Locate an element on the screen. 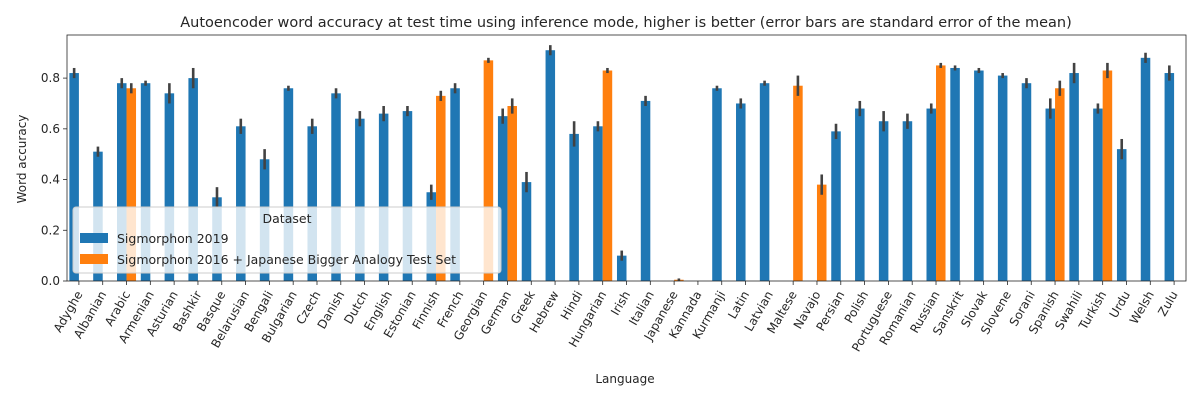 The image size is (1200, 400). bar-2-maltese is located at coordinates (798, 183).